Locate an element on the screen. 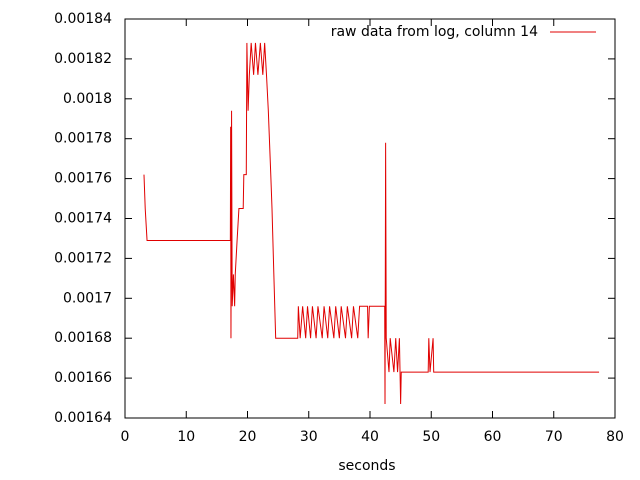  x-tick-label: 70 is located at coordinates (554, 437).